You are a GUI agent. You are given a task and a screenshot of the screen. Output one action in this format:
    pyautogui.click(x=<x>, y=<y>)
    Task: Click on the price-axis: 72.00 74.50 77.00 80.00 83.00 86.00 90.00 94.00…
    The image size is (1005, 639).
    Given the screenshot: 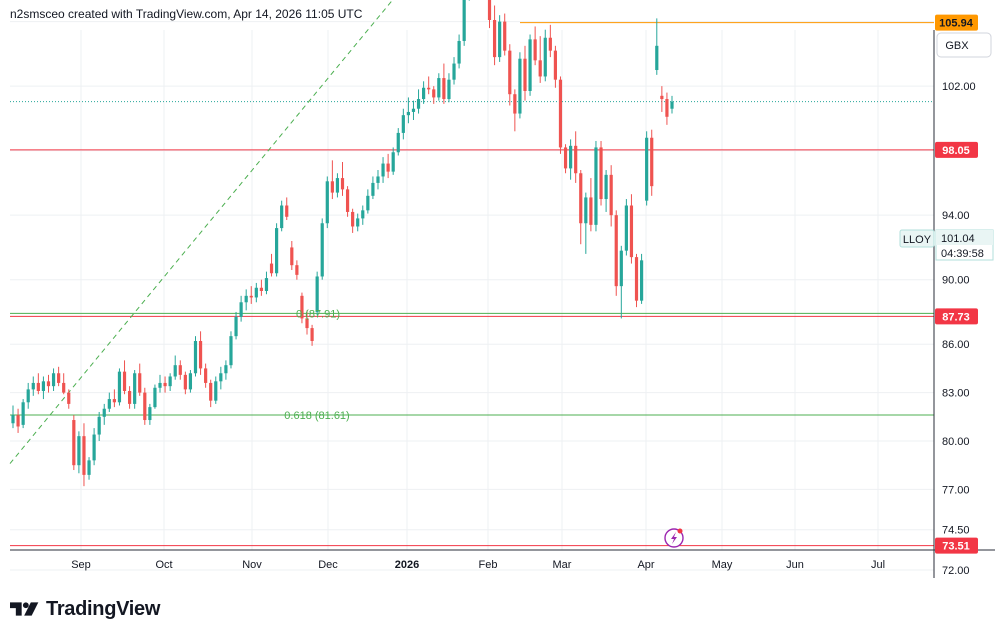 What is the action you would take?
    pyautogui.click(x=959, y=288)
    